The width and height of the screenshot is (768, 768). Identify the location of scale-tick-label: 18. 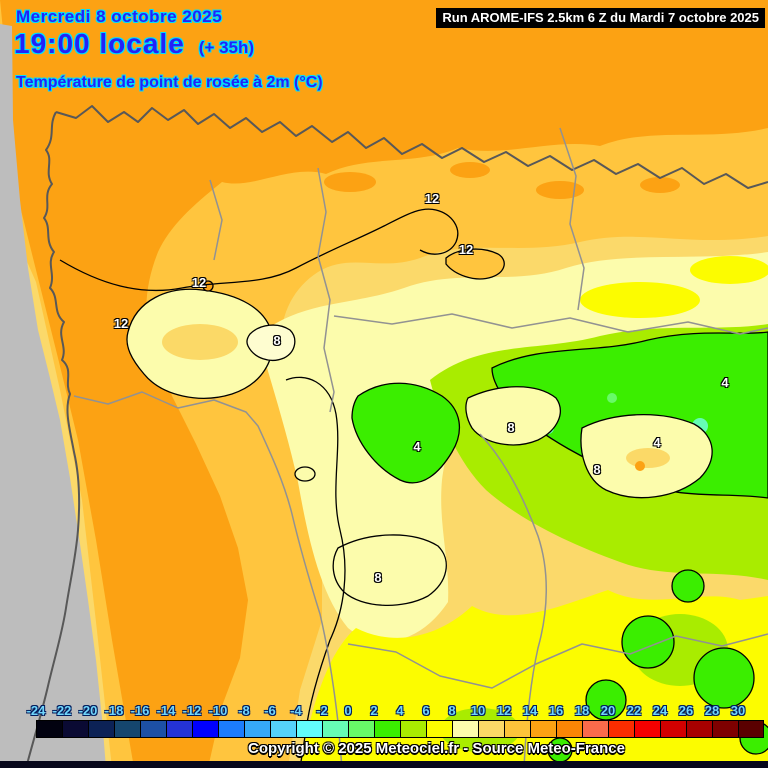
(582, 710).